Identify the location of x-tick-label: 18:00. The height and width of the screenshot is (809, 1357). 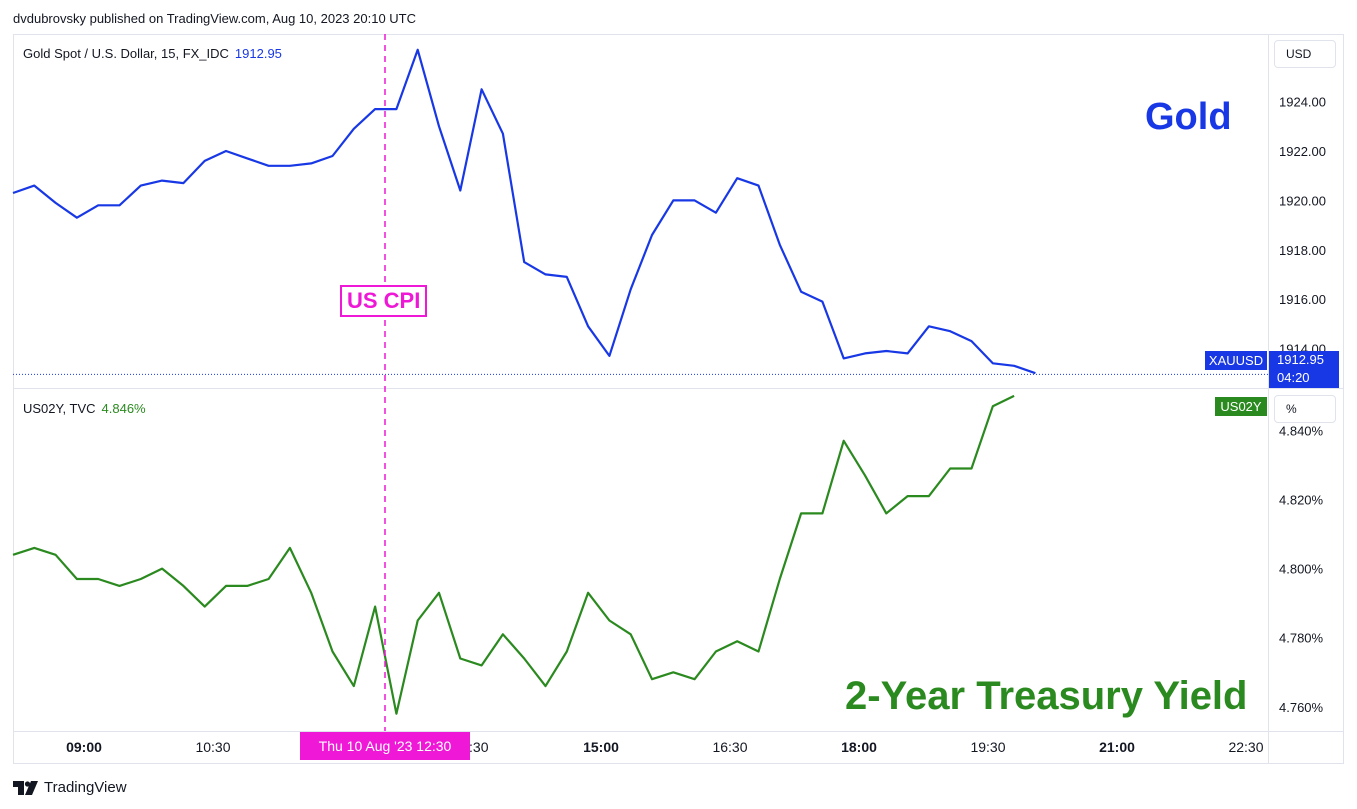
(859, 747).